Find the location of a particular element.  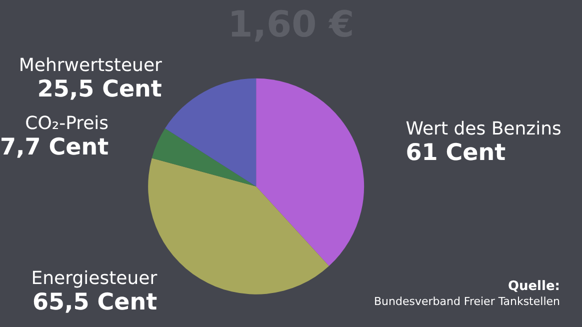

slice-label: Mehrwertsteuer is located at coordinates (90, 65).